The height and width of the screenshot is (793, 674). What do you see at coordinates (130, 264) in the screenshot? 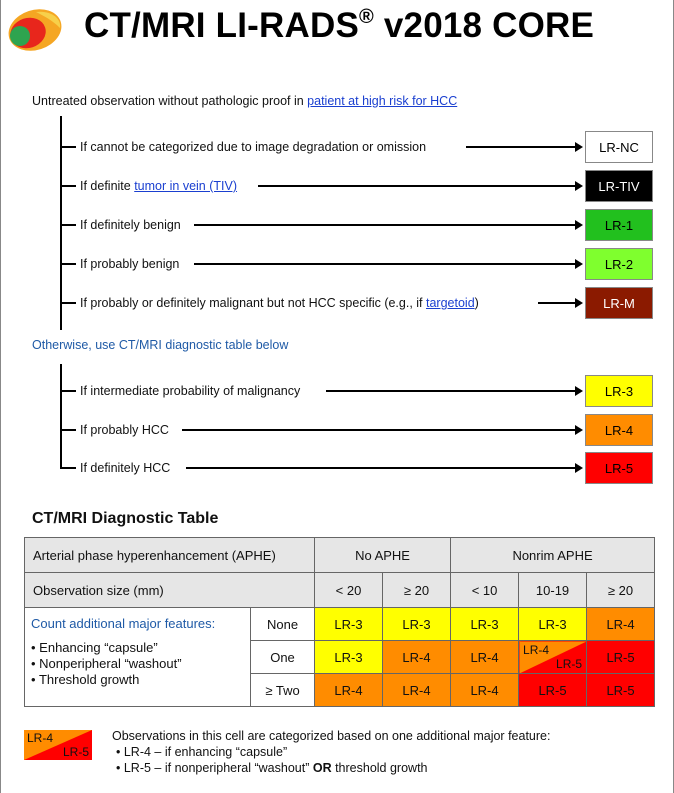
I see `flow-condition: If probably benign` at bounding box center [130, 264].